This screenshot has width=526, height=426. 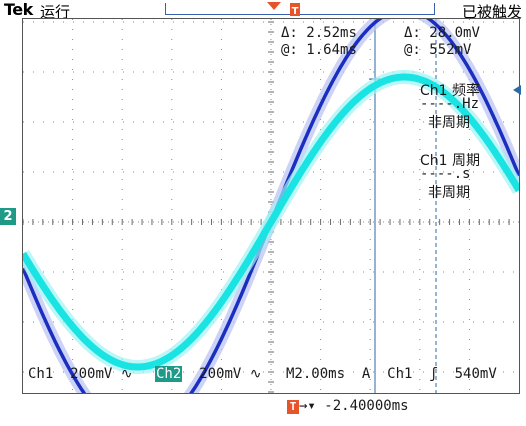 I want to click on run-state-label: 运行, so click(x=55, y=12).